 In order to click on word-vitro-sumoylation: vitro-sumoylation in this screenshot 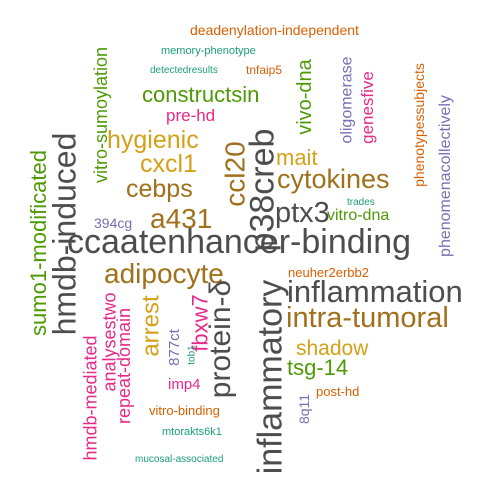, I will do `click(101, 115)`.